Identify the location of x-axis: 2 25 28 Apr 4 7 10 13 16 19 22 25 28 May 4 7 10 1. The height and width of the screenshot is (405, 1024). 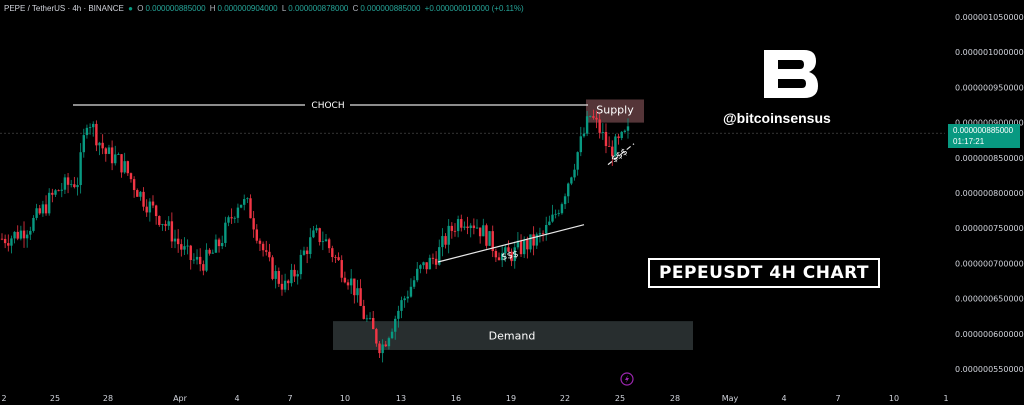
(474, 398).